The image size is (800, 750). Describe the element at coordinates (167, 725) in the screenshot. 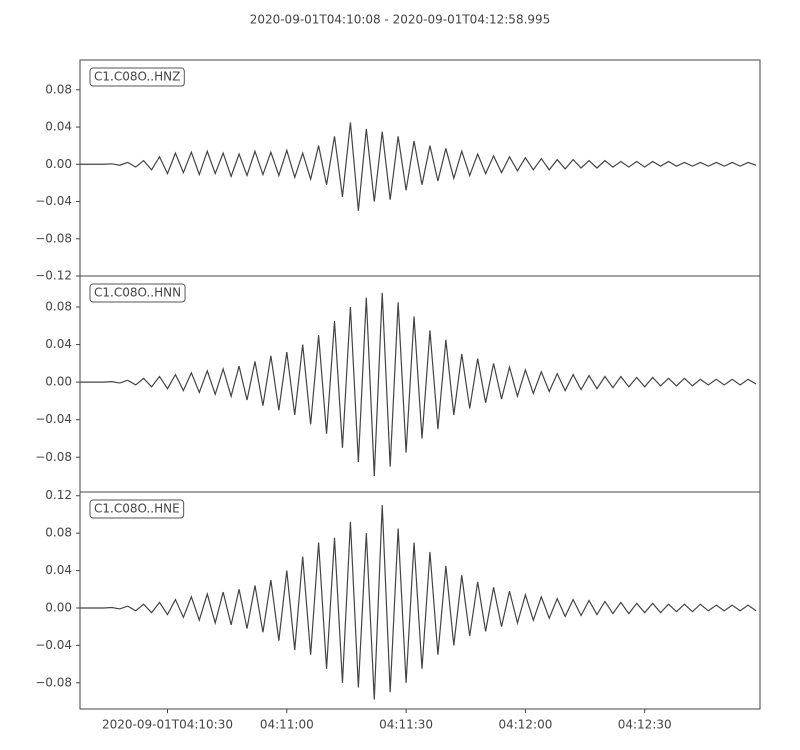

I see `x-tick-label: 2020-09-01T04:10:30` at that location.